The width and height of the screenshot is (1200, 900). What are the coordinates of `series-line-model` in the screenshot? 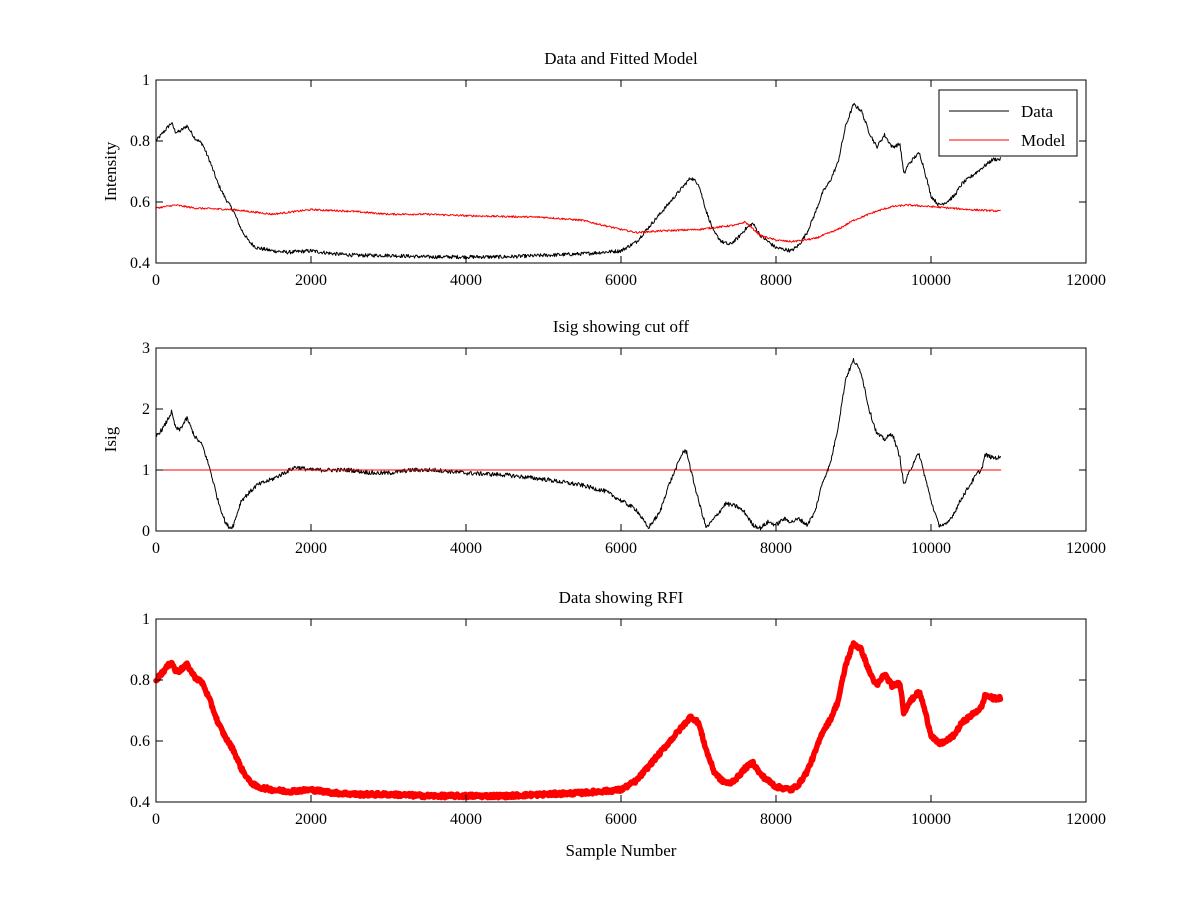 It's located at (578, 223).